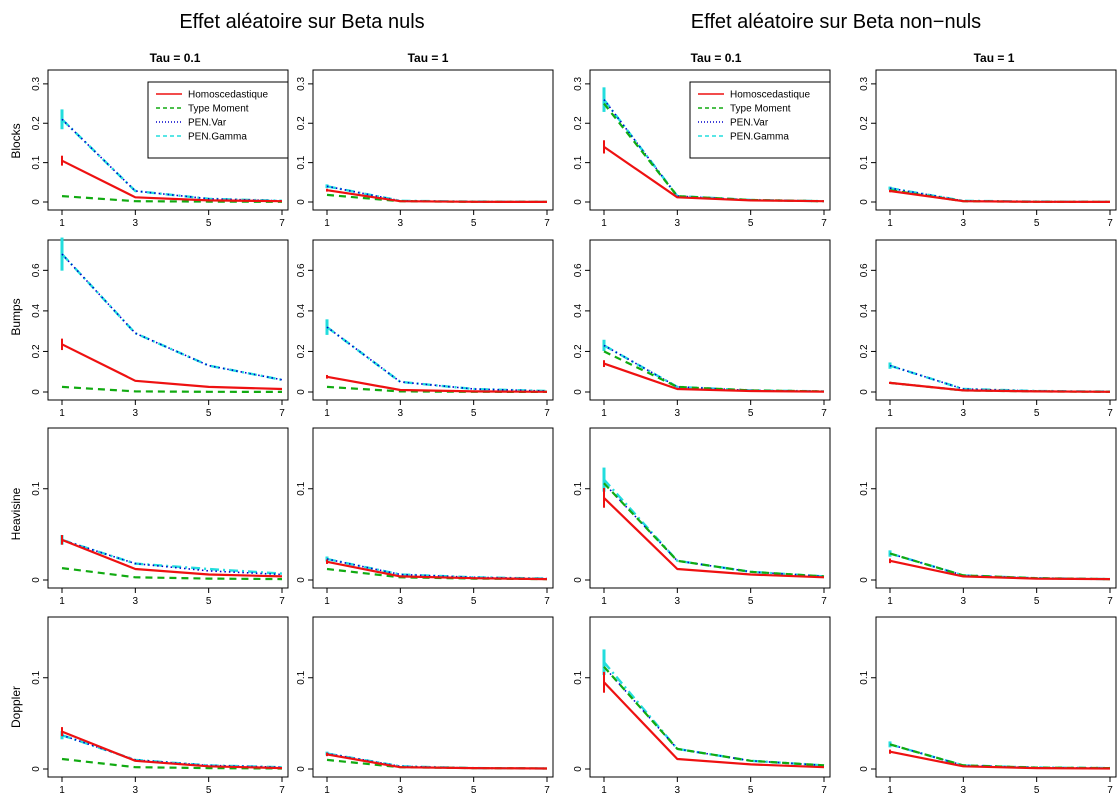 The height and width of the screenshot is (794, 1117). What do you see at coordinates (175, 58) in the screenshot?
I see `column-title-1: Tau = 0.1` at bounding box center [175, 58].